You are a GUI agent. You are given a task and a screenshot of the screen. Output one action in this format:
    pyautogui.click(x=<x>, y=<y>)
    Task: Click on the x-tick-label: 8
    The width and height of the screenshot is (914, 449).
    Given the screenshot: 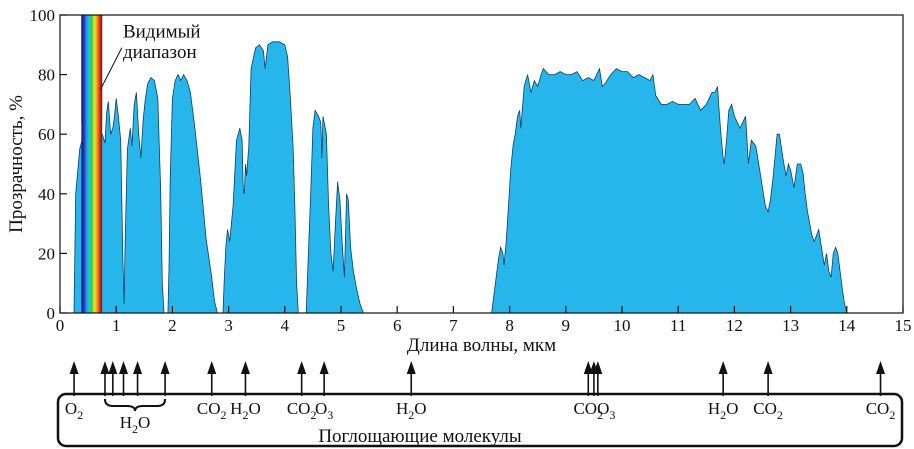 What is the action you would take?
    pyautogui.click(x=509, y=325)
    